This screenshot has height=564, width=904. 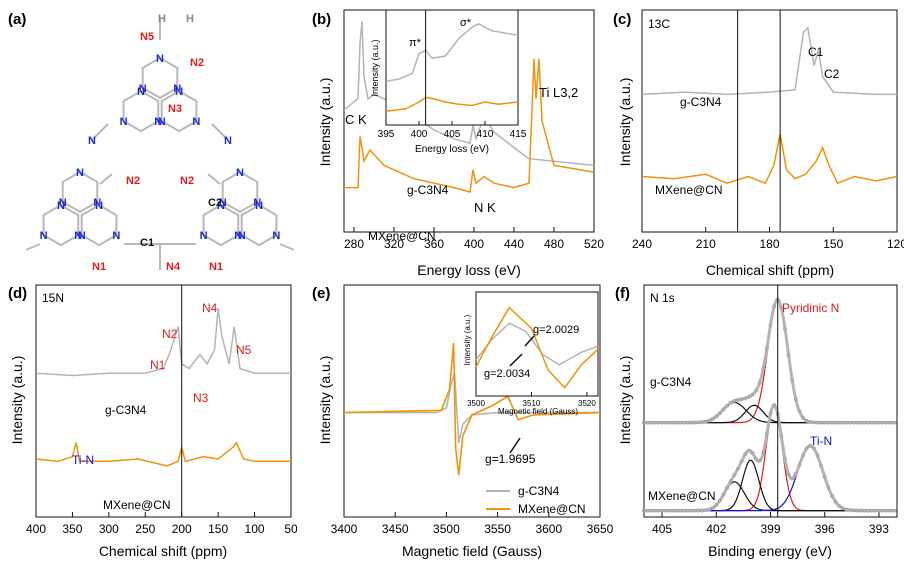 I want to click on panel-e-inset-label-g2: g=2.0029, so click(x=556, y=330).